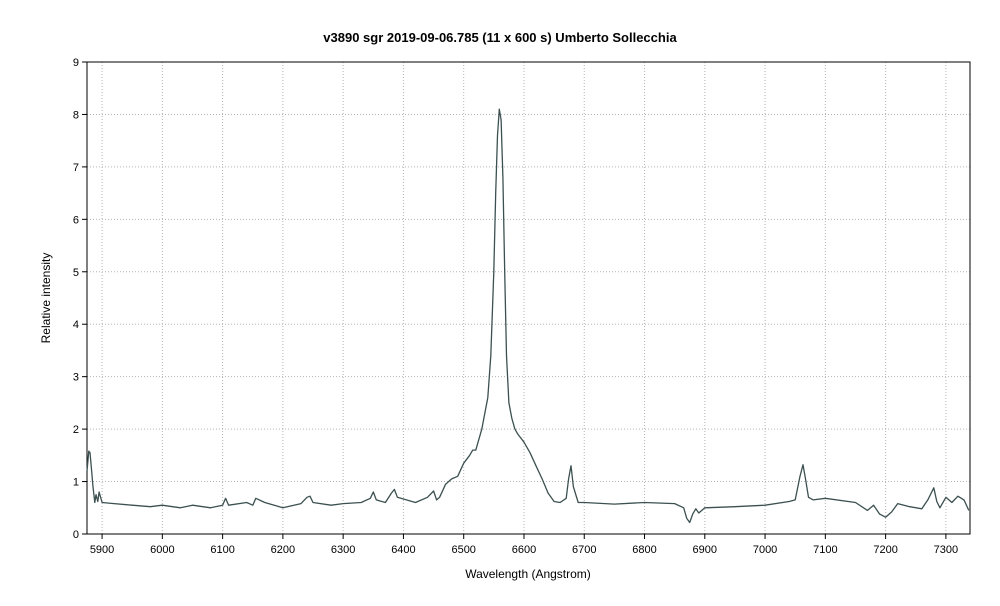  What do you see at coordinates (76, 273) in the screenshot?
I see `y-tick-label: 5` at bounding box center [76, 273].